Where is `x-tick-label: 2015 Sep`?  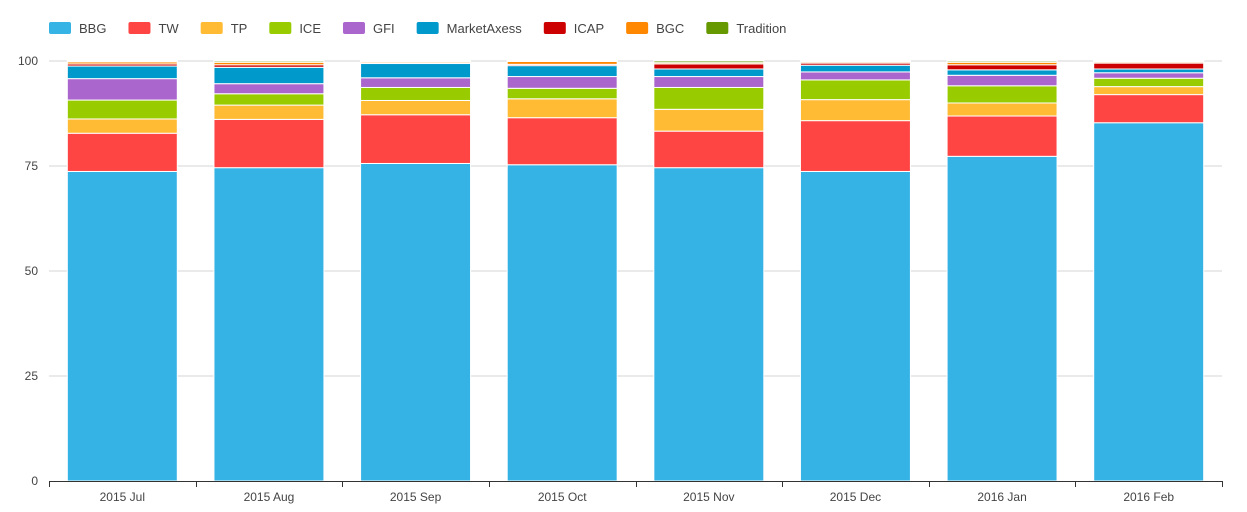 x-tick-label: 2015 Sep is located at coordinates (416, 497).